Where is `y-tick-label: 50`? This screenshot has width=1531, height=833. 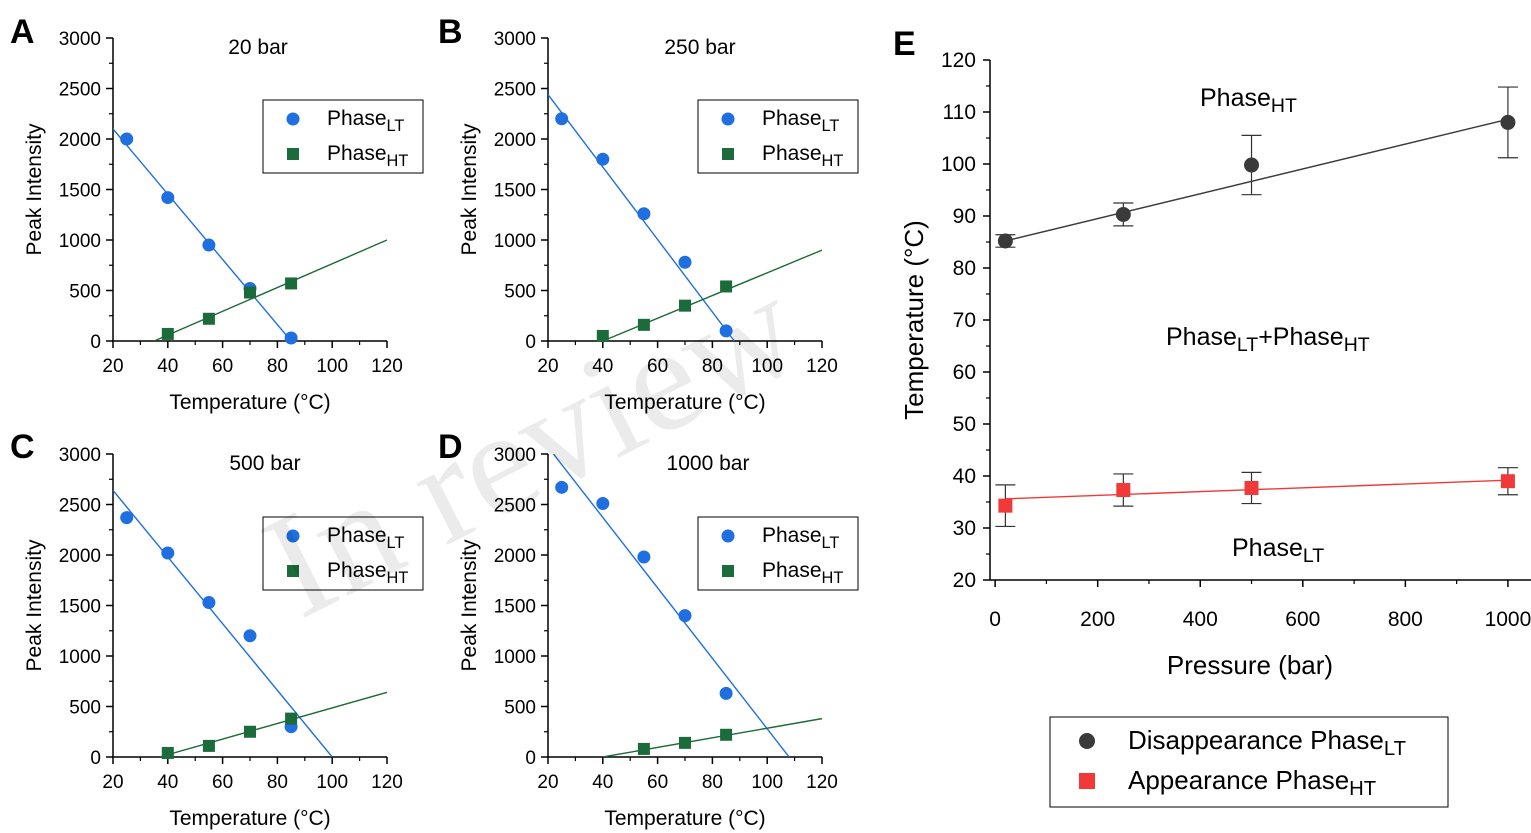
y-tick-label: 50 is located at coordinates (964, 424).